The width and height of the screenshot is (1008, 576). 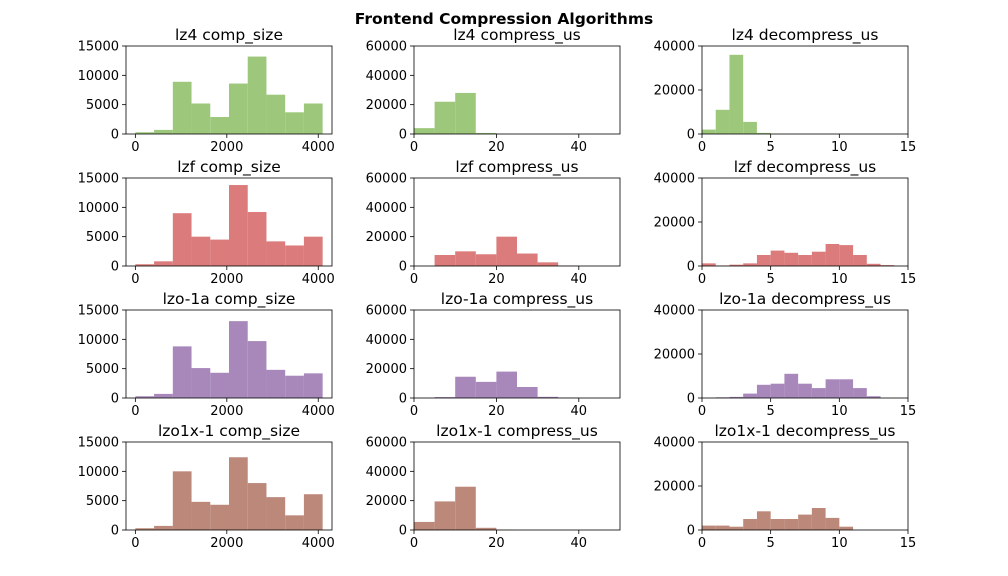 I want to click on subplot-title: lzf decompress_us, so click(x=805, y=167).